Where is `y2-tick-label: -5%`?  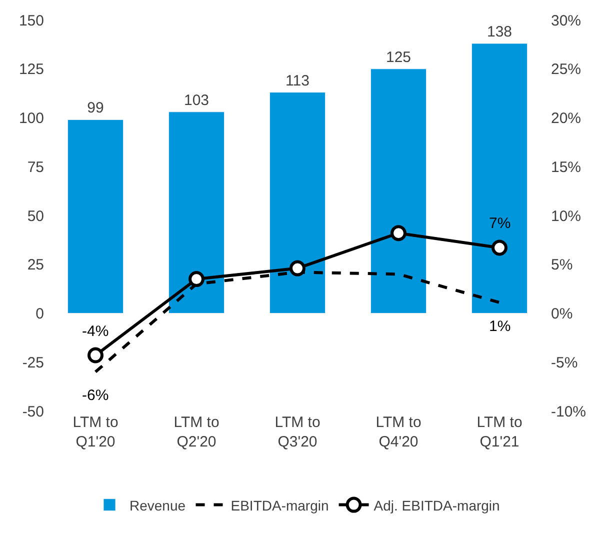 y2-tick-label: -5% is located at coordinates (564, 363).